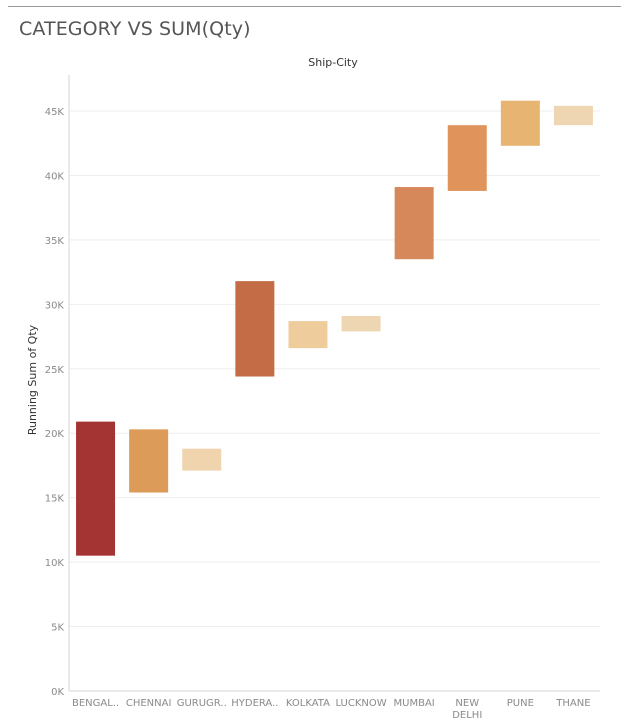 The height and width of the screenshot is (720, 629). Describe the element at coordinates (55, 112) in the screenshot. I see `y-tick-label: 45K` at that location.